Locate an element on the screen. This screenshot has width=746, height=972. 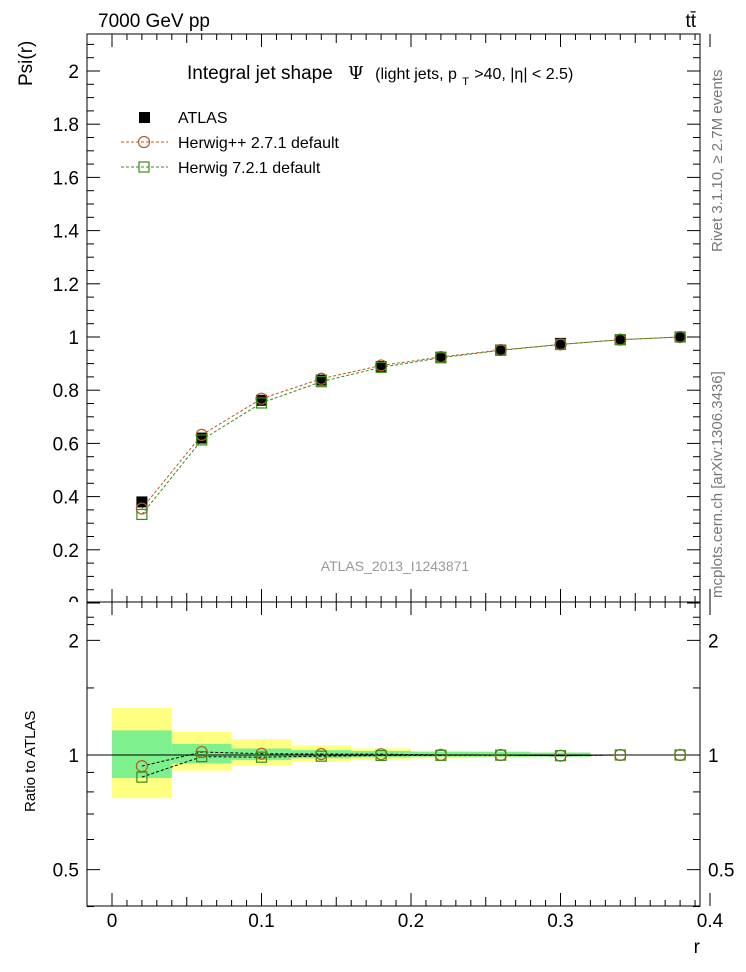
x-tick-label: 0.3 is located at coordinates (560, 921).